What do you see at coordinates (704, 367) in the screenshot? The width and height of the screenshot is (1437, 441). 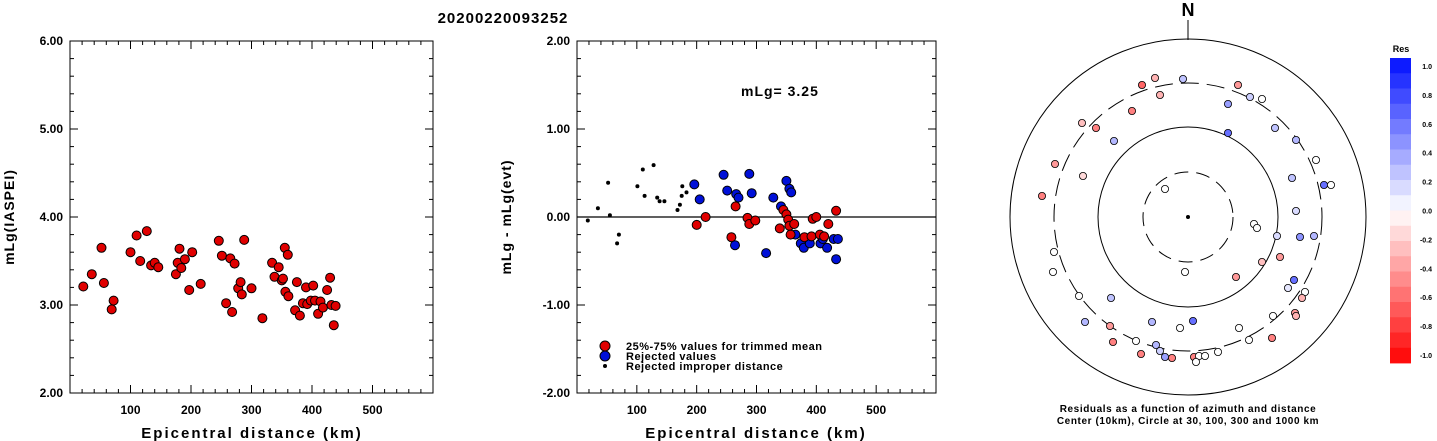 I see `legend-label-improper: Rejected improper distance` at bounding box center [704, 367].